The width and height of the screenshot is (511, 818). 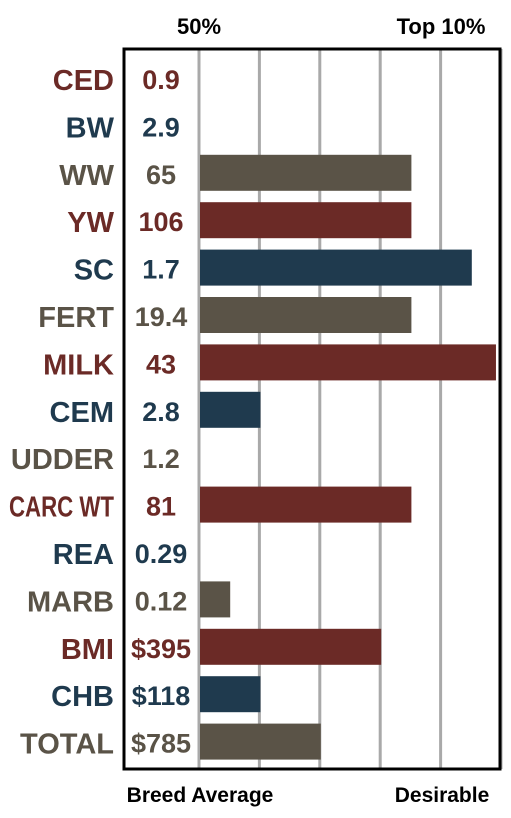 What do you see at coordinates (70, 602) in the screenshot?
I see `trait-label: MARB` at bounding box center [70, 602].